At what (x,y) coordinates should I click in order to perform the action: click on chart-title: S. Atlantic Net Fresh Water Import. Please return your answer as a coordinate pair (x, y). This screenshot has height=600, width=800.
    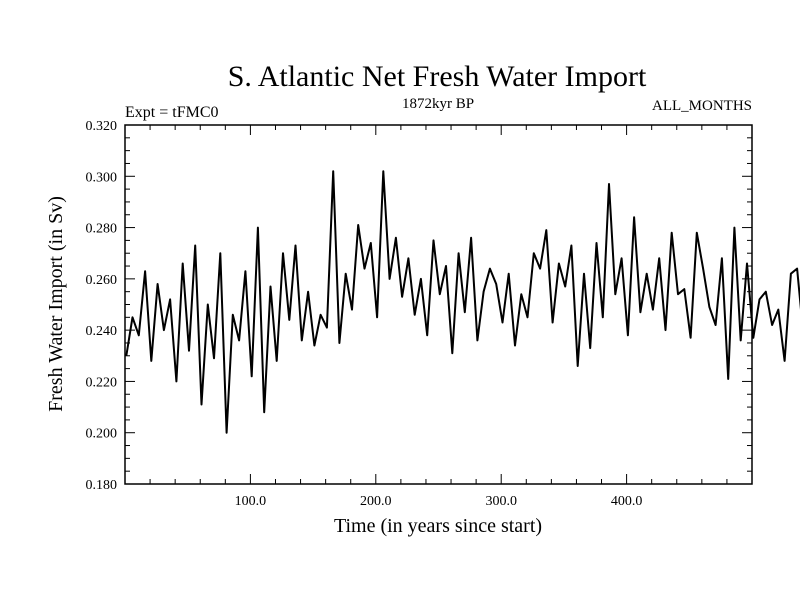
    Looking at the image, I should click on (437, 76).